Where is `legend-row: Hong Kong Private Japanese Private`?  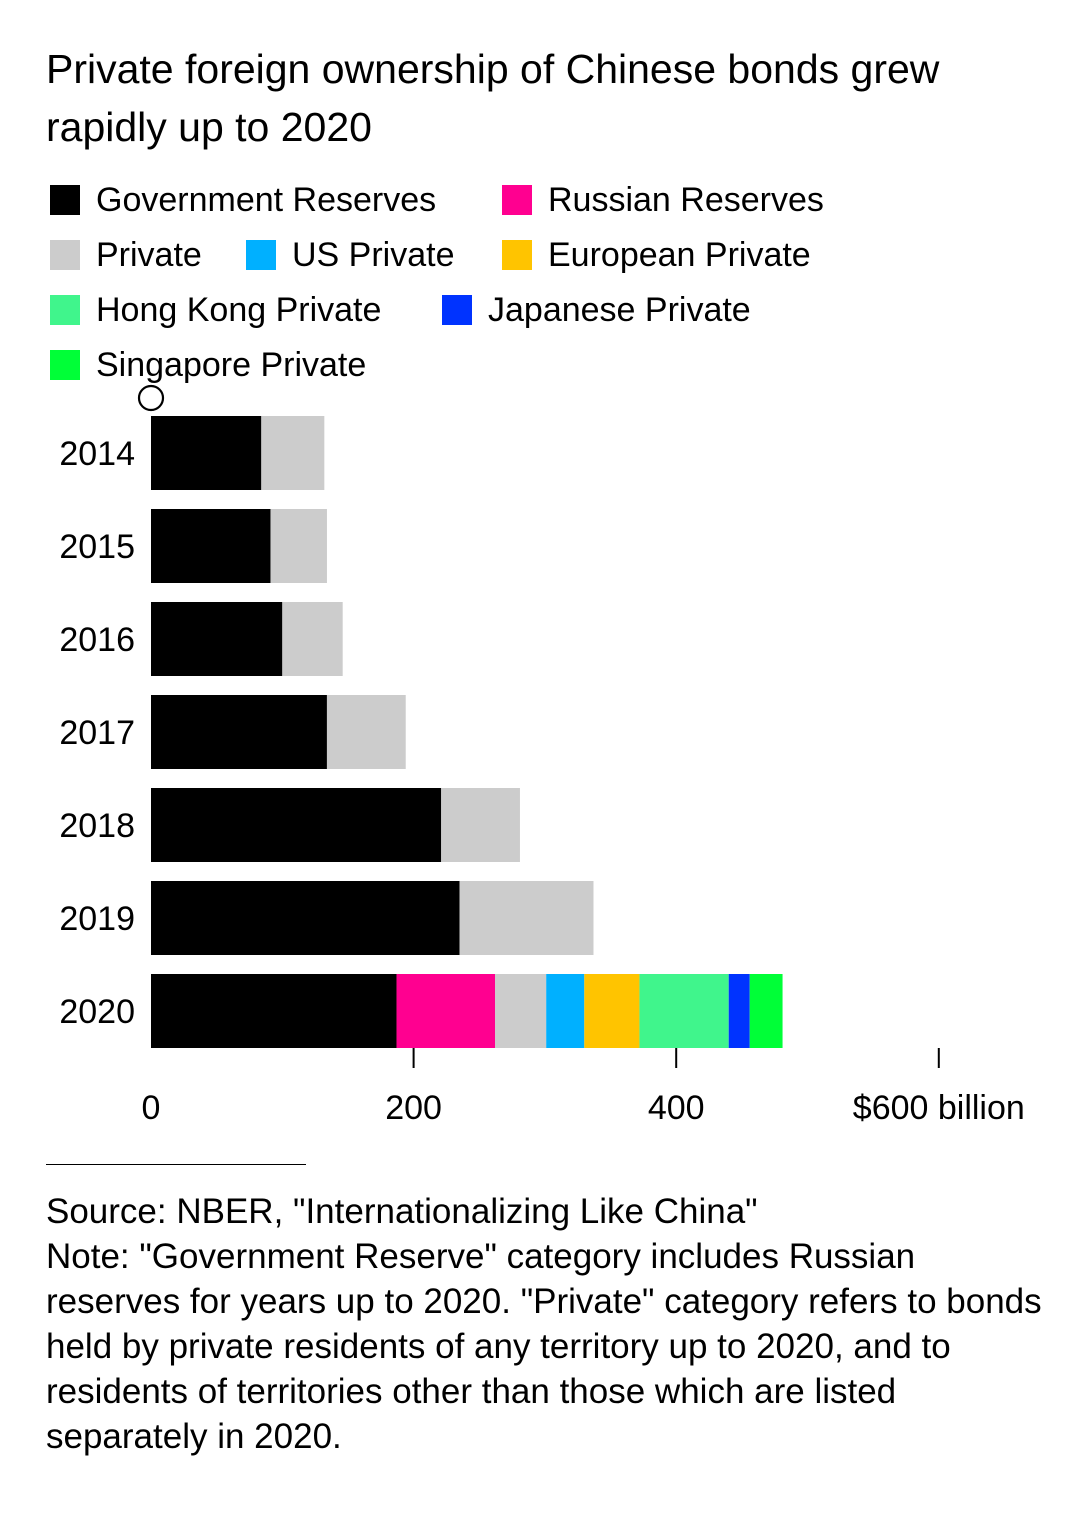
legend-row: Hong Kong Private Japanese Private is located at coordinates (545, 317).